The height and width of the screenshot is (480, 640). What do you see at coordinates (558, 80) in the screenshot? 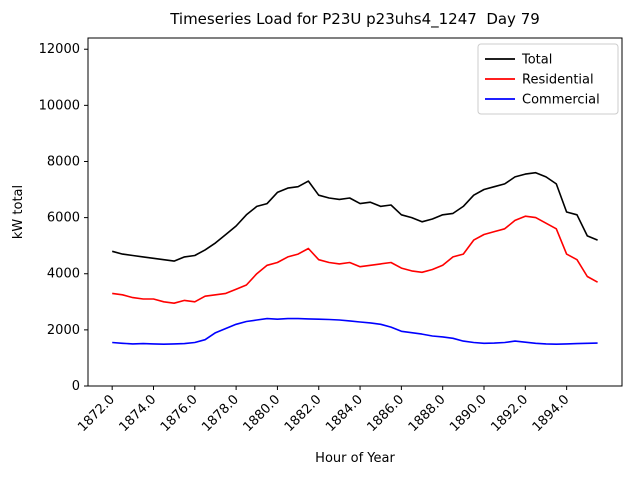
I see `legend-label: Residential` at bounding box center [558, 80].